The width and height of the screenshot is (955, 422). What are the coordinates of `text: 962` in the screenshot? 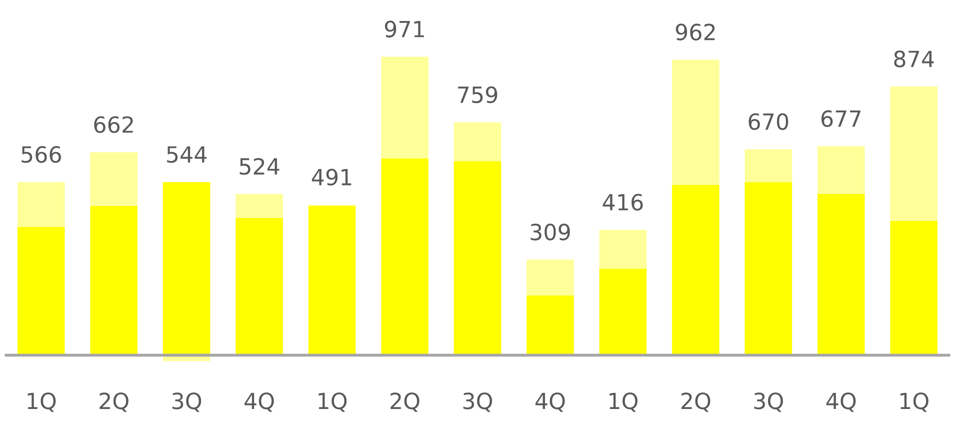 It's located at (695, 32).